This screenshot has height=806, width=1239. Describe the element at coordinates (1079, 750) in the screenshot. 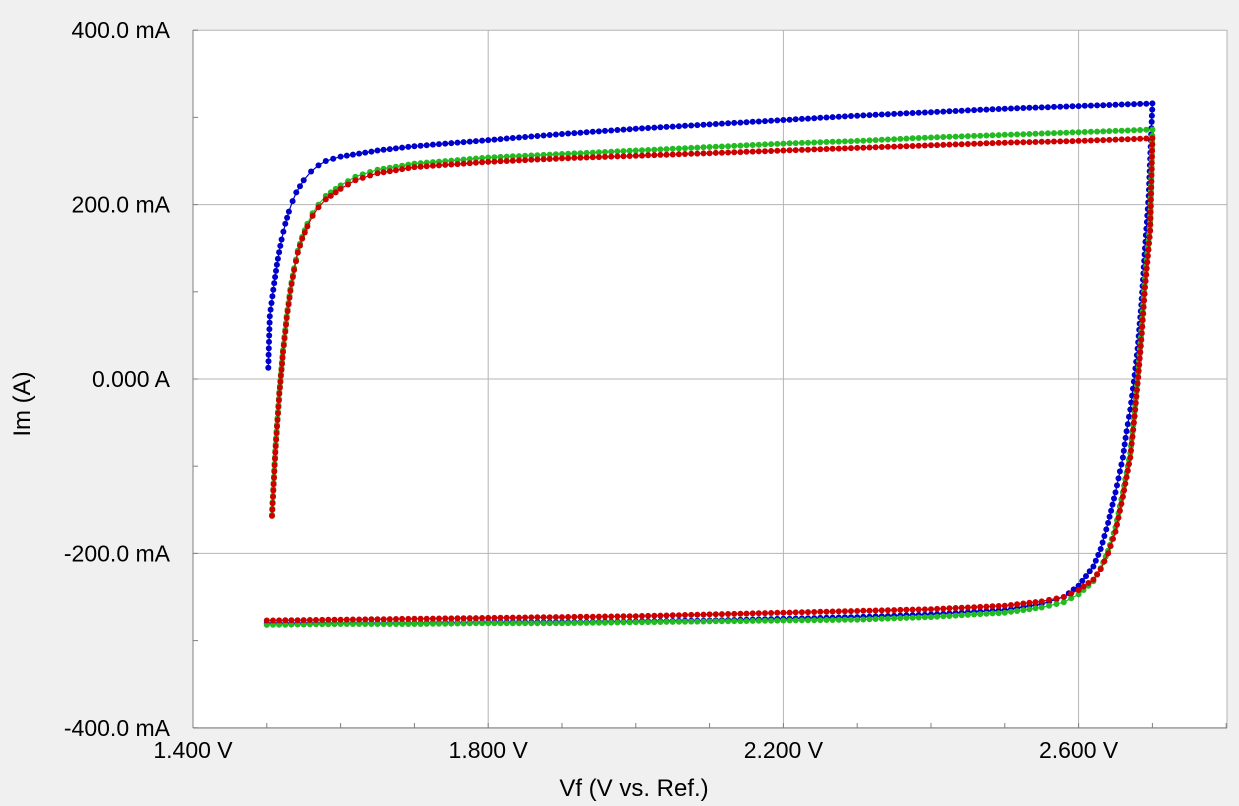

I see `x-tick-label: 2.600 V` at that location.